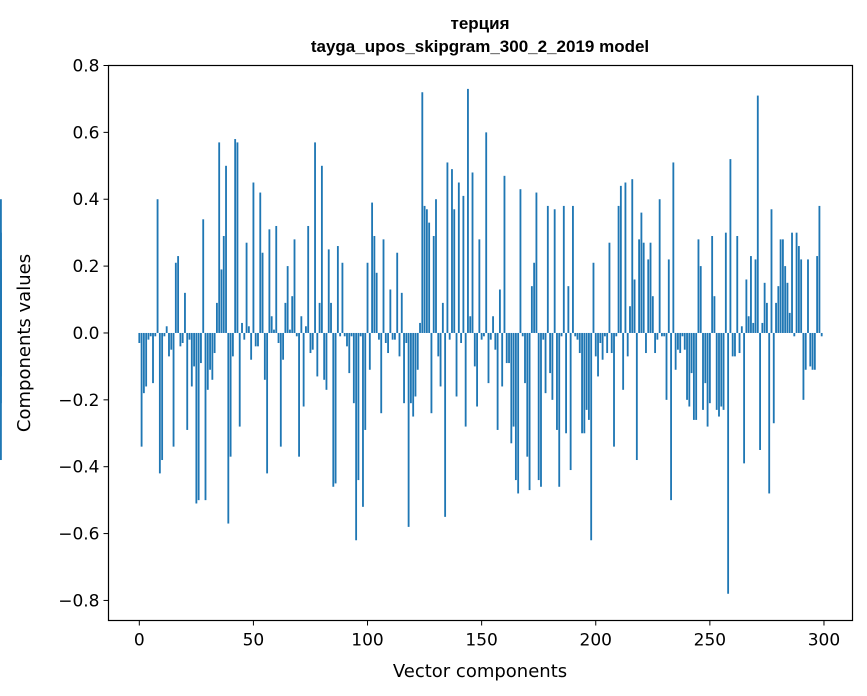 The height and width of the screenshot is (696, 867). What do you see at coordinates (85, 67) in the screenshot?
I see `y-tick-label: 0.8` at bounding box center [85, 67].